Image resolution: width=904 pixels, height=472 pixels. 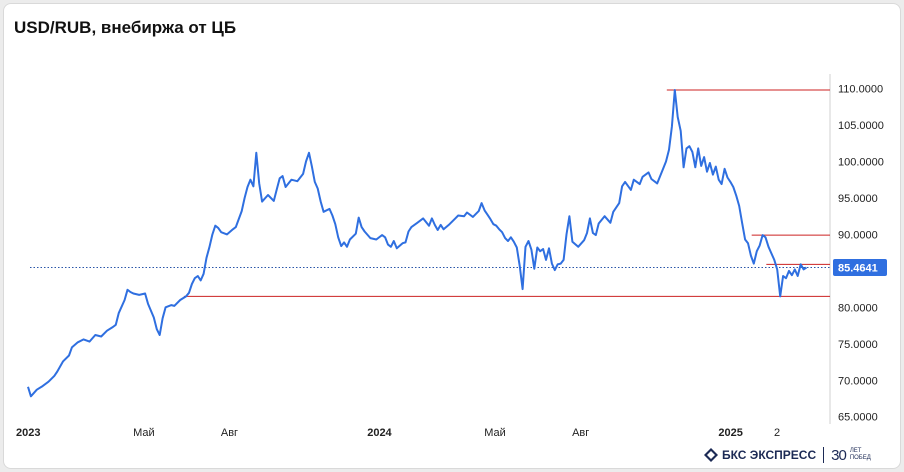 What do you see at coordinates (824, 455) in the screenshot?
I see `logo-separator` at bounding box center [824, 455].